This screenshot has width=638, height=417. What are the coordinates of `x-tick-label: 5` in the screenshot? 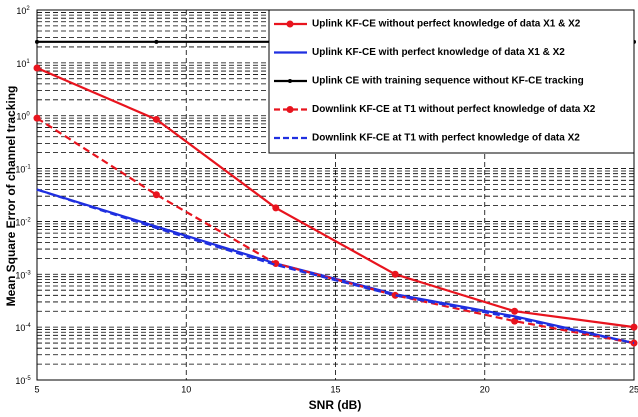 It's located at (36, 389).